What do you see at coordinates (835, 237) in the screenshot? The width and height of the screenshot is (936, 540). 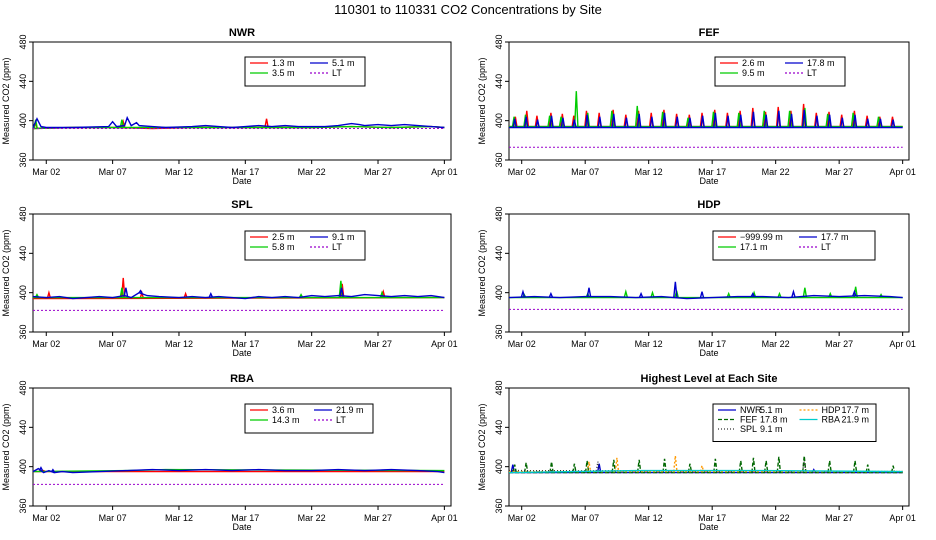 I see `legend-label: 17.7 m` at bounding box center [835, 237].